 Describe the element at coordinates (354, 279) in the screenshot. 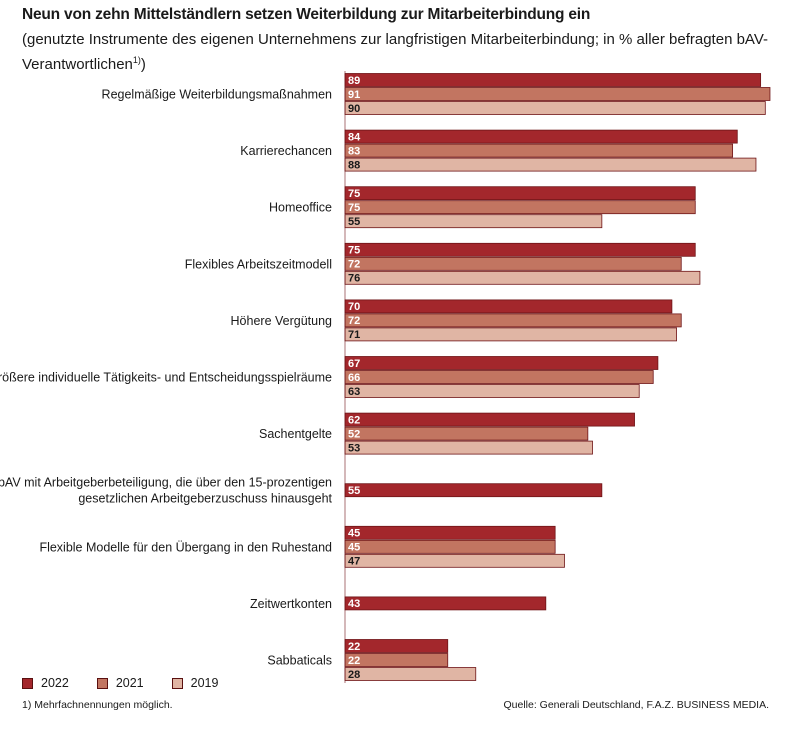

I see `bar-value-label: 76` at that location.